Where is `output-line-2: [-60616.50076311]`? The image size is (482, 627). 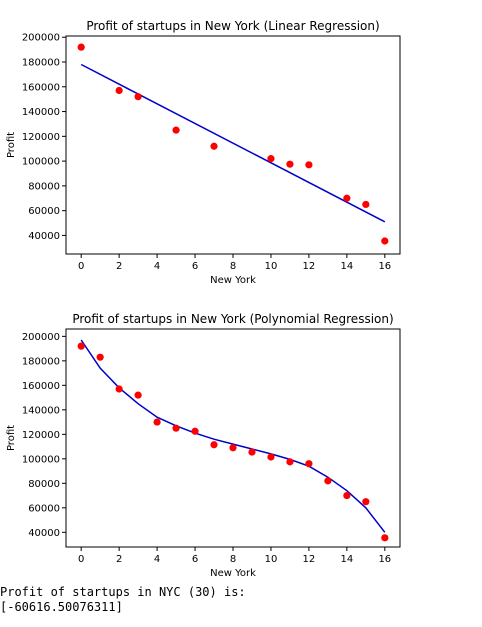
output-line-2: [-60616.50076311] is located at coordinates (61, 607).